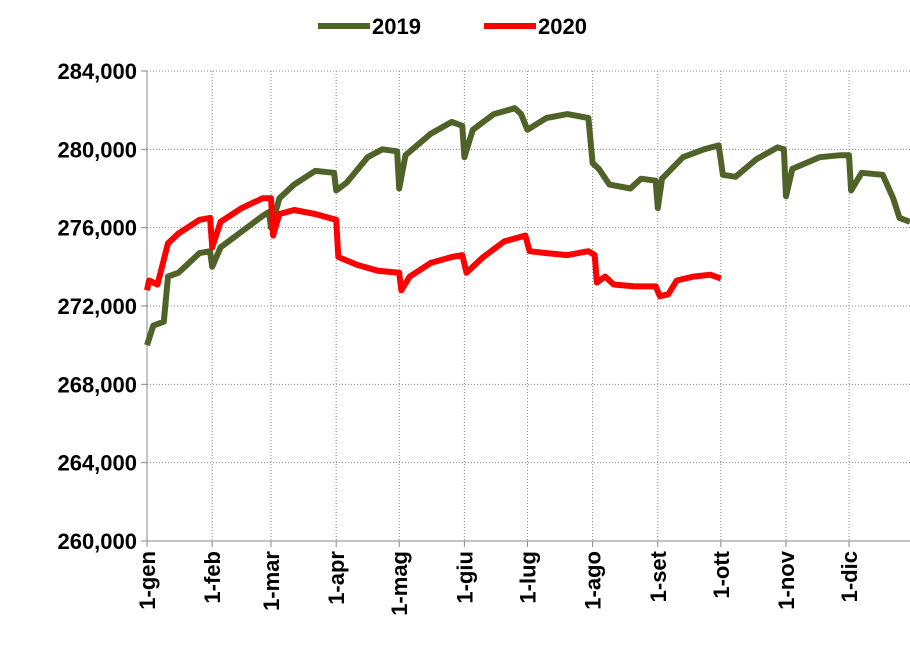 The height and width of the screenshot is (645, 910). What do you see at coordinates (593, 580) in the screenshot?
I see `x-tick-label: 1-ago` at bounding box center [593, 580].